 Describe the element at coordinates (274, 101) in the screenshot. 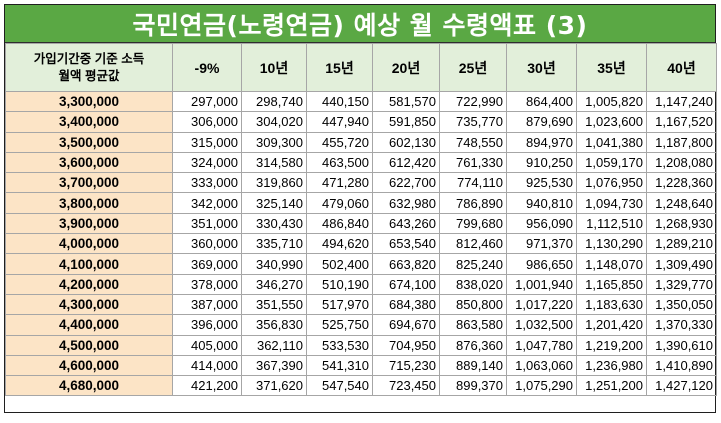

I see `value-cell: 298,740` at that location.